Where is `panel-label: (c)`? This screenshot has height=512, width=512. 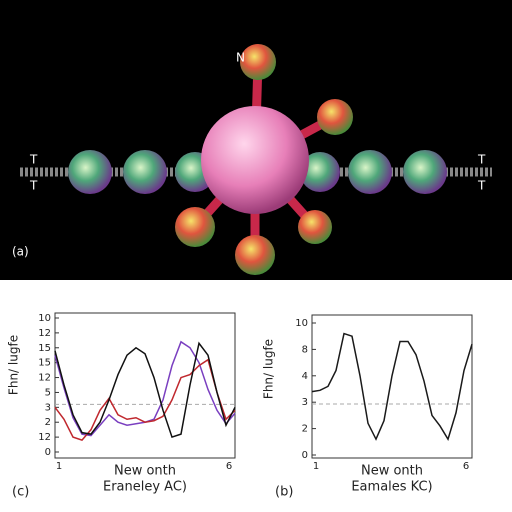
panel-label: (c) is located at coordinates (20, 492).